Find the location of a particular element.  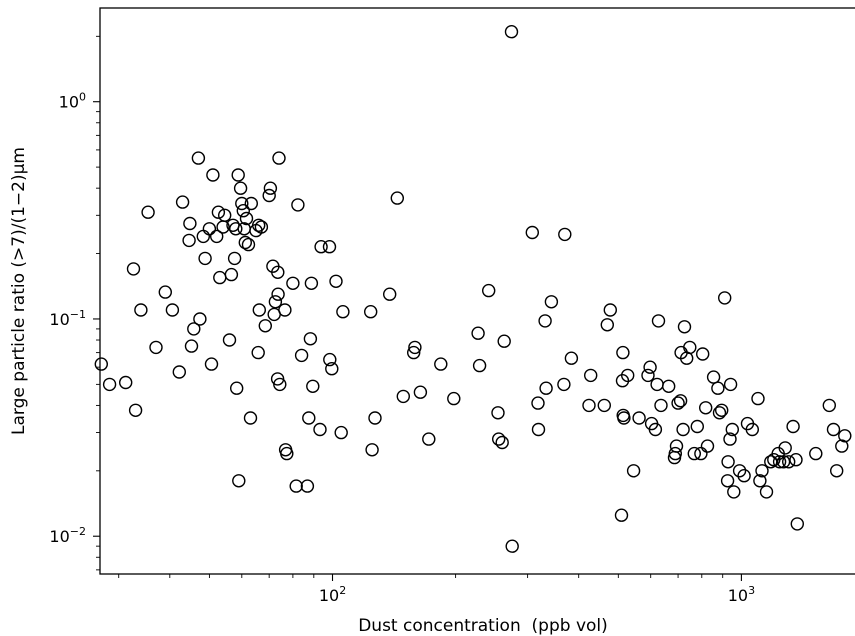

x-axis-ticks: 102 103 is located at coordinates (436, 589).